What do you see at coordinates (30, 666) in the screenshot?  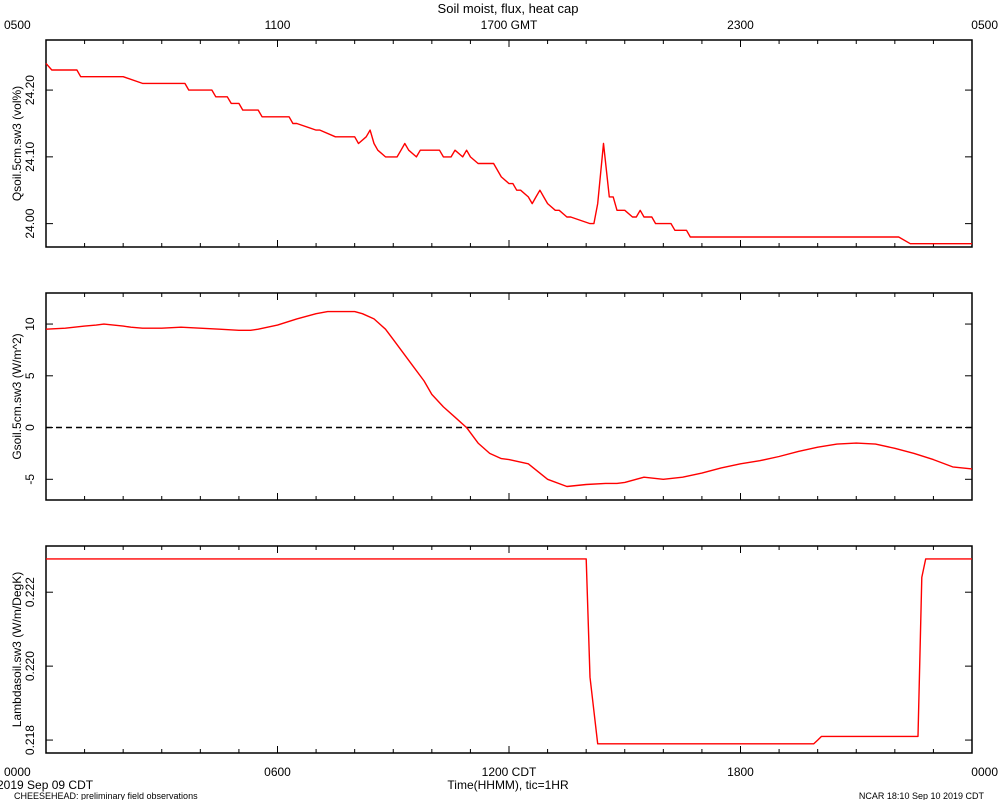 I see `y-tick-label: 0.220` at bounding box center [30, 666].